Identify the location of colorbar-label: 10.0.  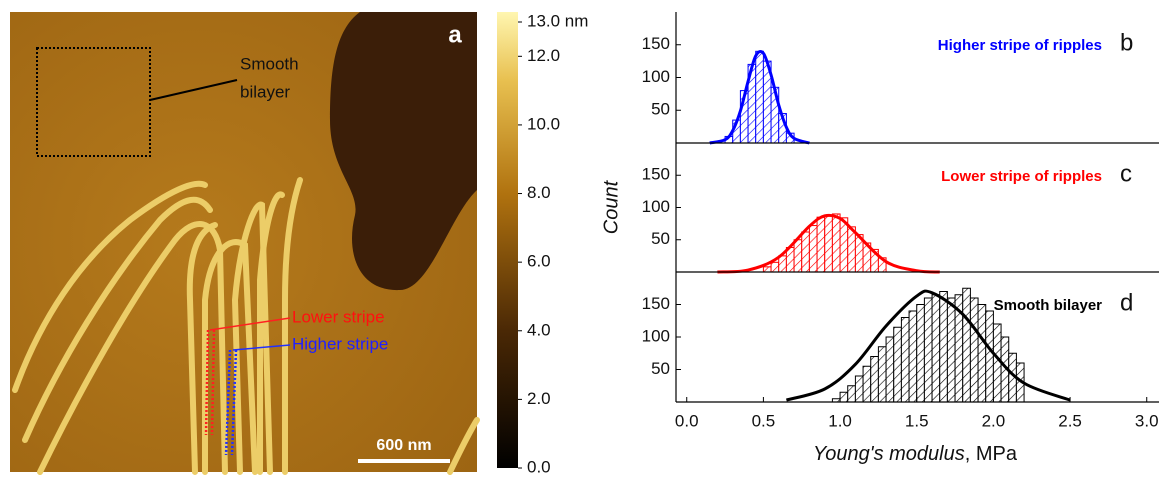
(543, 123).